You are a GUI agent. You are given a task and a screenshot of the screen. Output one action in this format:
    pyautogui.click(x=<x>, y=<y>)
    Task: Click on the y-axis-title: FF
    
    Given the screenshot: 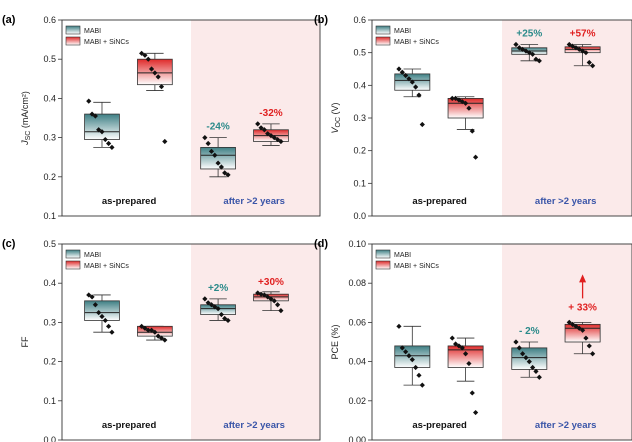 What is the action you would take?
    pyautogui.click(x=25, y=341)
    